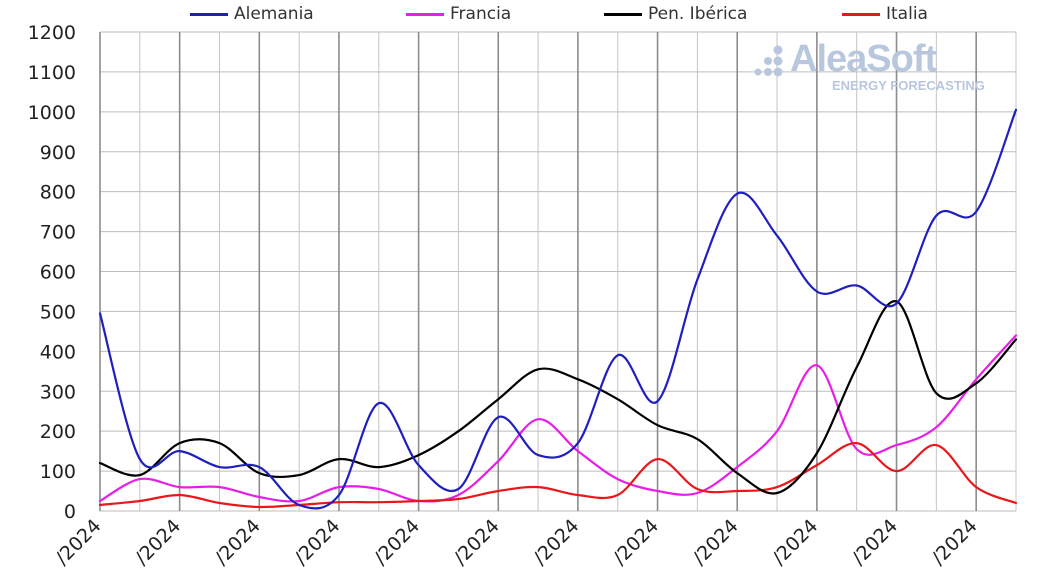 This screenshot has height=576, width=1038. I want to click on legend-item: Alemania, so click(252, 14).